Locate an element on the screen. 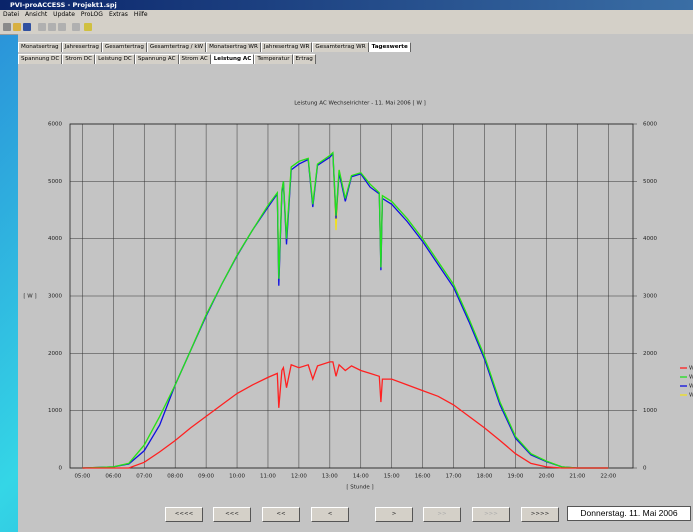  x-tick-label: 12:00 is located at coordinates (299, 477).